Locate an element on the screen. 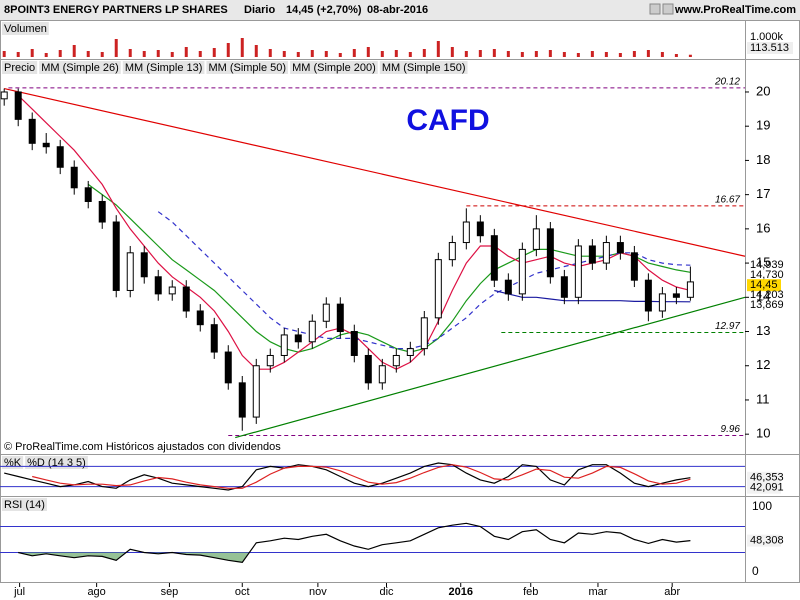 The image size is (800, 600). x-tick-label: oct is located at coordinates (242, 592).